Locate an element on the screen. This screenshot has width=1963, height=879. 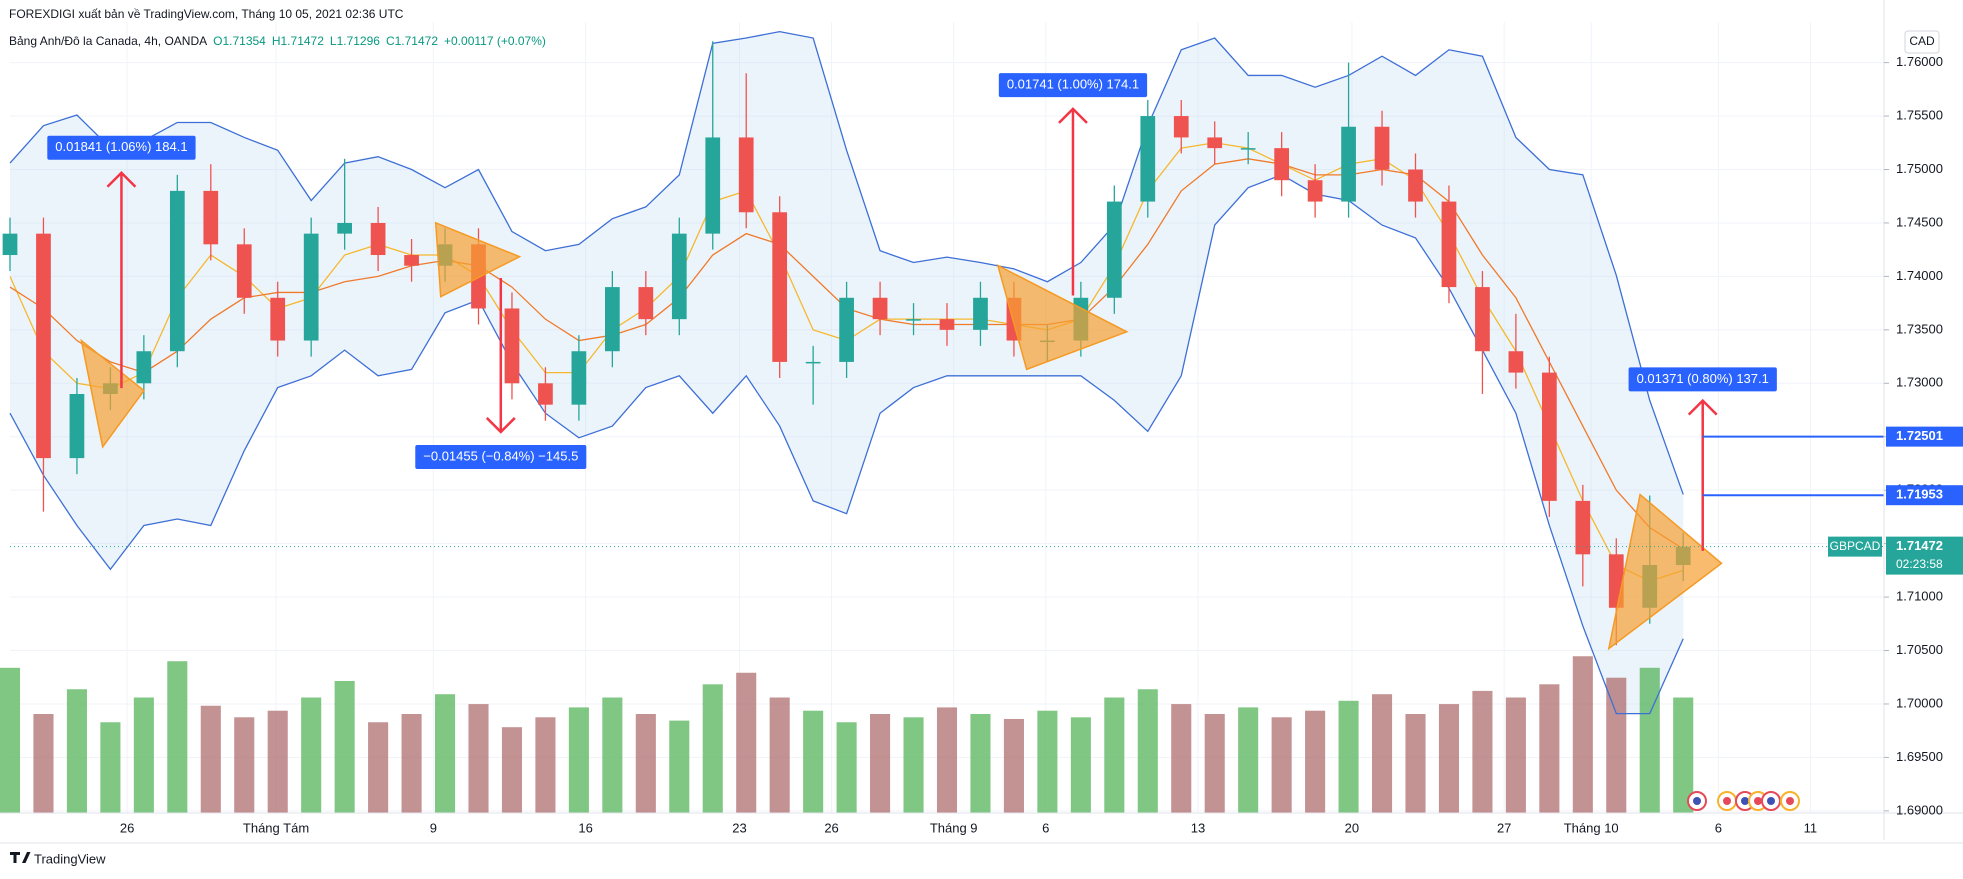
ohlc-close: C1.71472 is located at coordinates (411, 41).